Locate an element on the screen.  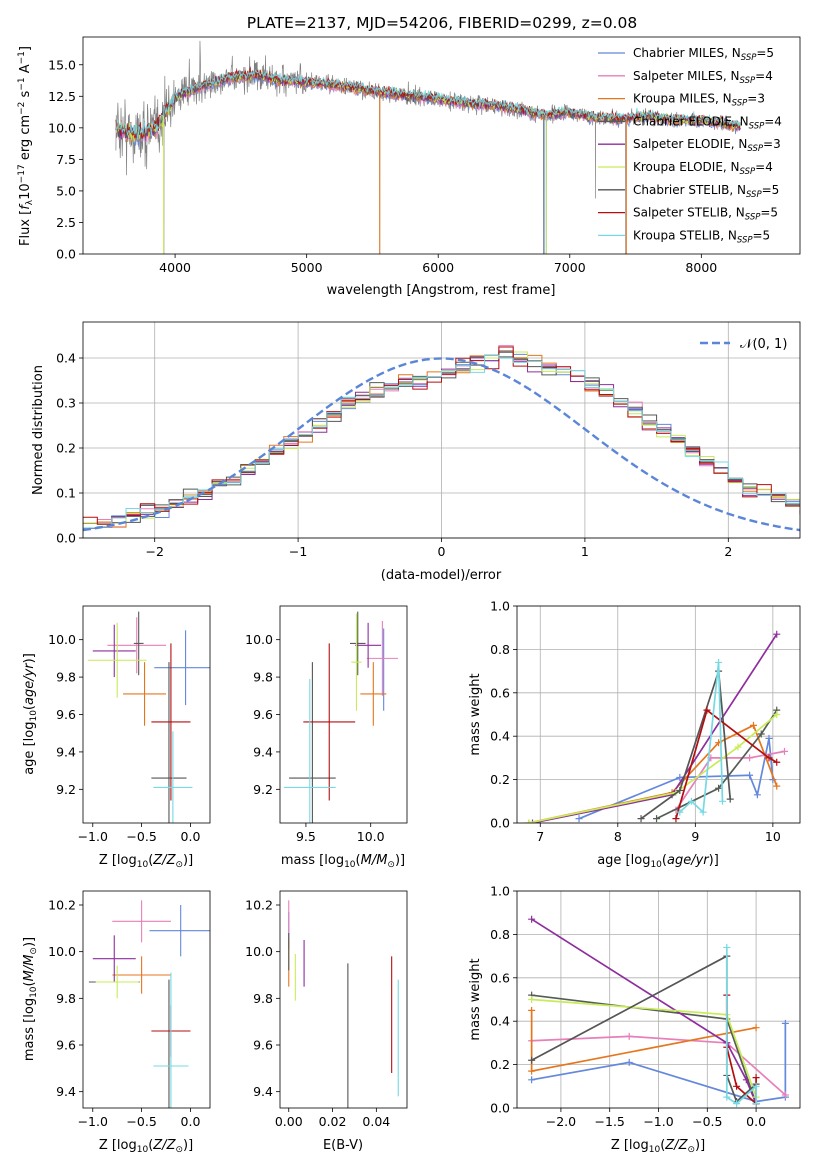
y-tick-label: 0.0 is located at coordinates (500, 1108).